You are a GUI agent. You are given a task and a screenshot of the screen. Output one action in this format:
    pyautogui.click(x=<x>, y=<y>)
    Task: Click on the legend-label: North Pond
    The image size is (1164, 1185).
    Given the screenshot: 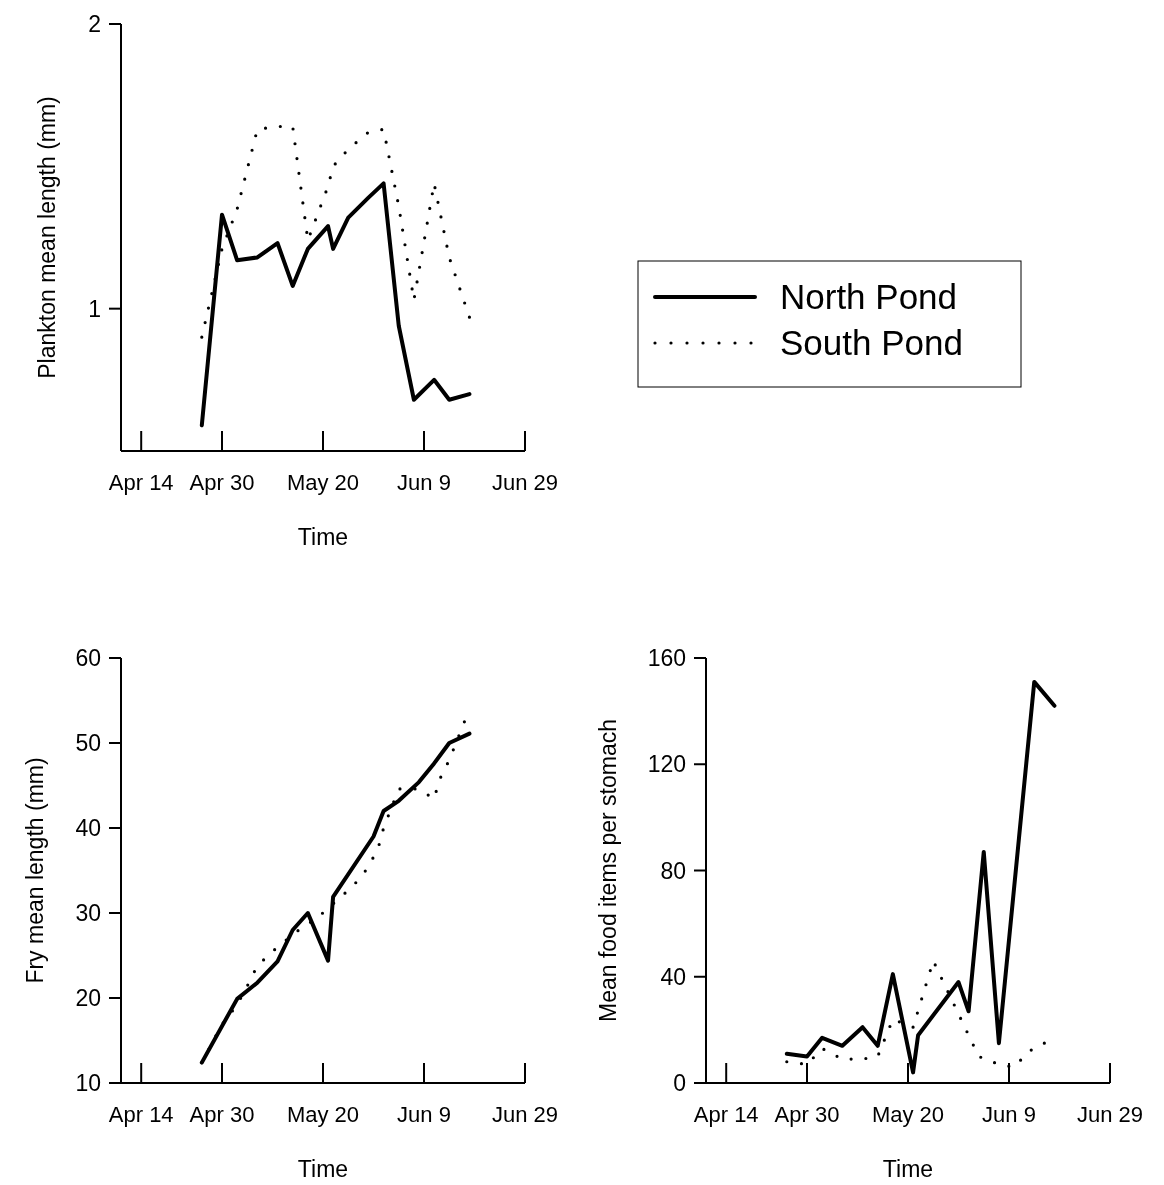 What is the action you would take?
    pyautogui.click(x=869, y=296)
    